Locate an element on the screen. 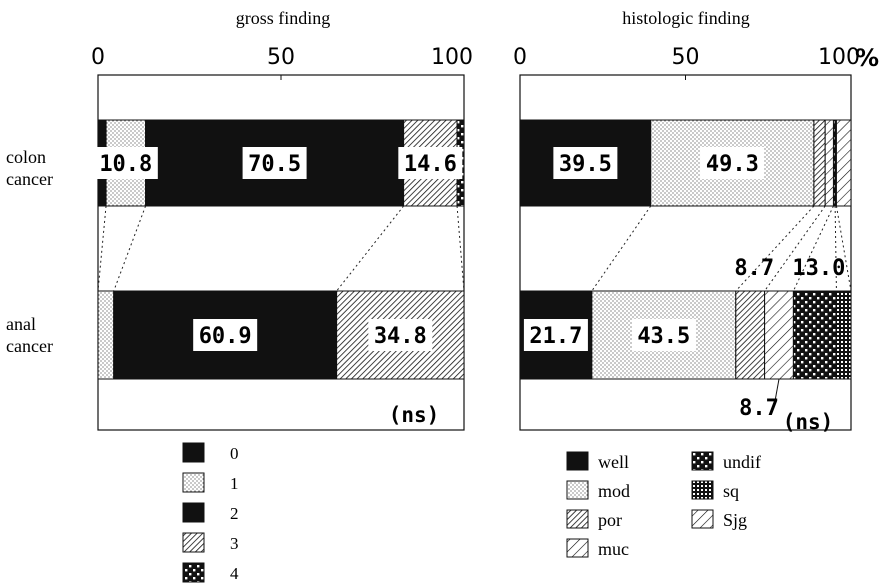  histologic-legend: well mod por muc undif sq Sjg is located at coordinates (663, 505).